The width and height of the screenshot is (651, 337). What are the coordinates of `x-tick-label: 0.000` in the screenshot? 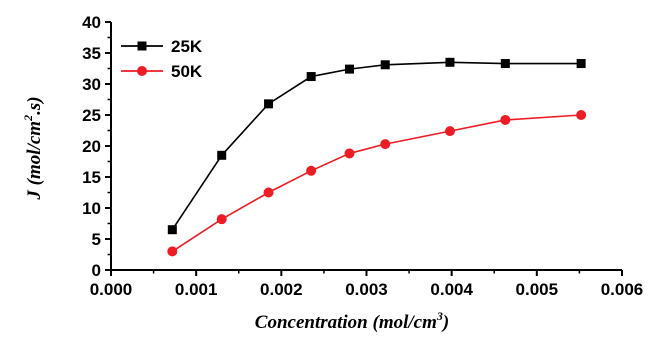 It's located at (111, 289).